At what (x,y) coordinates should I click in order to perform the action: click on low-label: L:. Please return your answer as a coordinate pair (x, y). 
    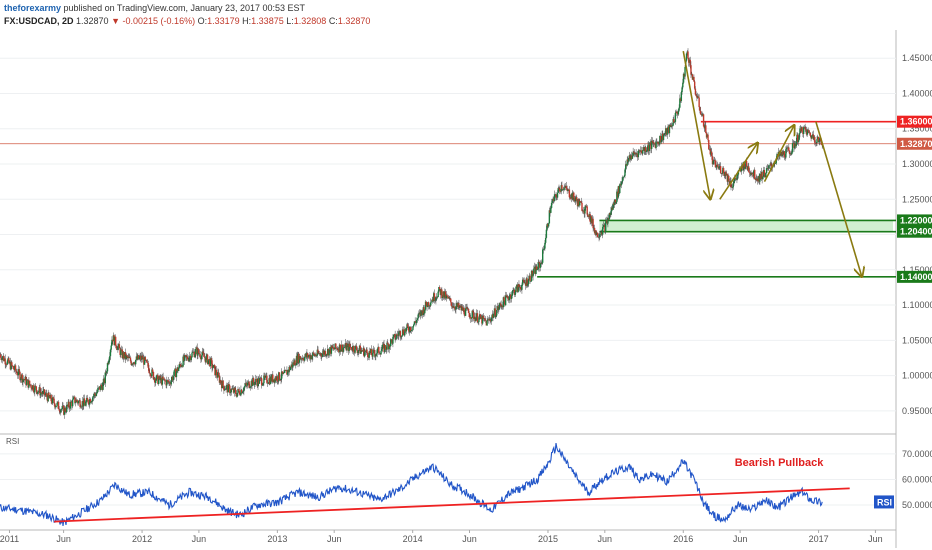
    Looking at the image, I should click on (290, 21).